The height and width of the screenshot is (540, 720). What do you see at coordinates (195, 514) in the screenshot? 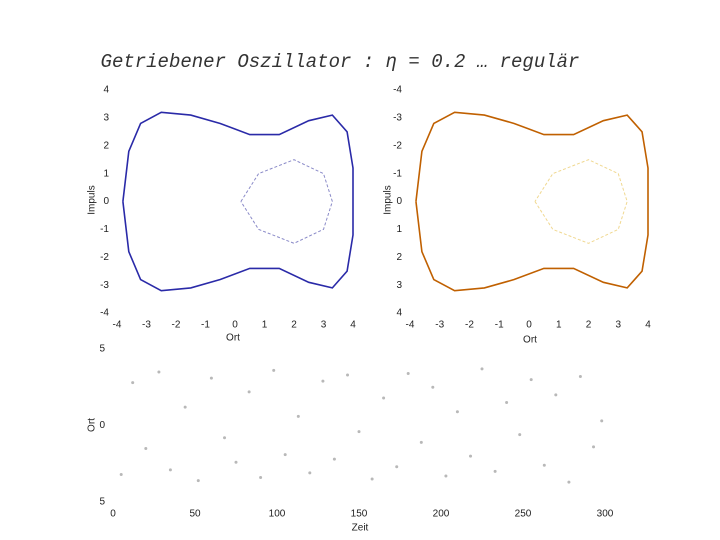
I see `x-tick-label: 50` at bounding box center [195, 514].